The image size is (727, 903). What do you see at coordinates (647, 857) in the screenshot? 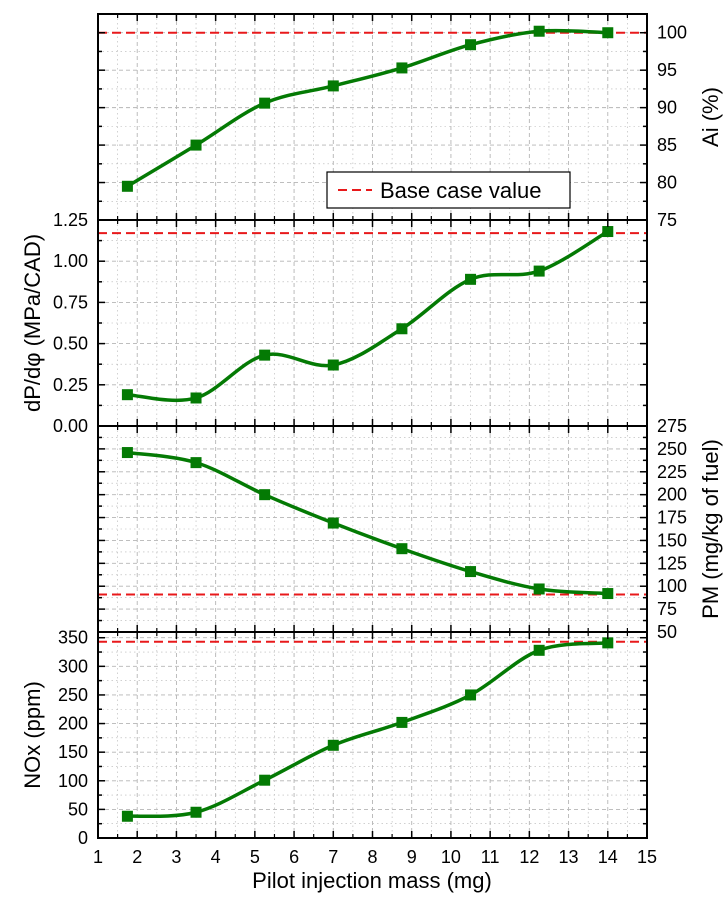
I see `x-tick-label: 15` at bounding box center [647, 857].